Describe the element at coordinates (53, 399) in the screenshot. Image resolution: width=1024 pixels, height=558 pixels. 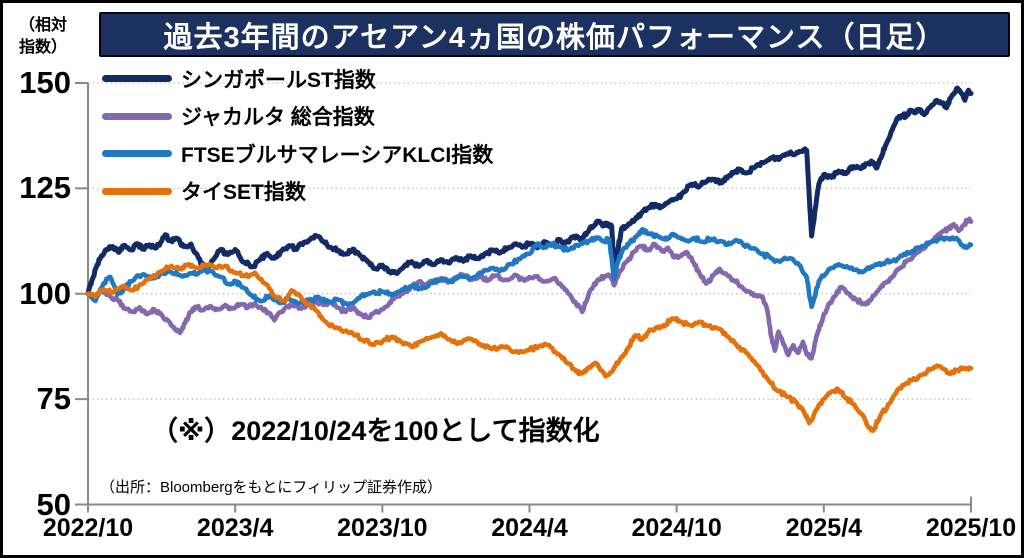
I see `y-tick-label-75: 75` at that location.